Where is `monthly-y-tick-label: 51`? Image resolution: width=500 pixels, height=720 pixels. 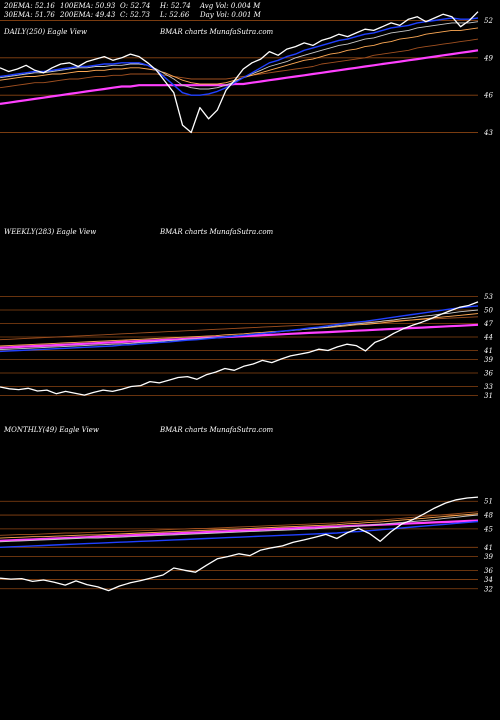 monthly-y-tick-label: 51 is located at coordinates (488, 502).